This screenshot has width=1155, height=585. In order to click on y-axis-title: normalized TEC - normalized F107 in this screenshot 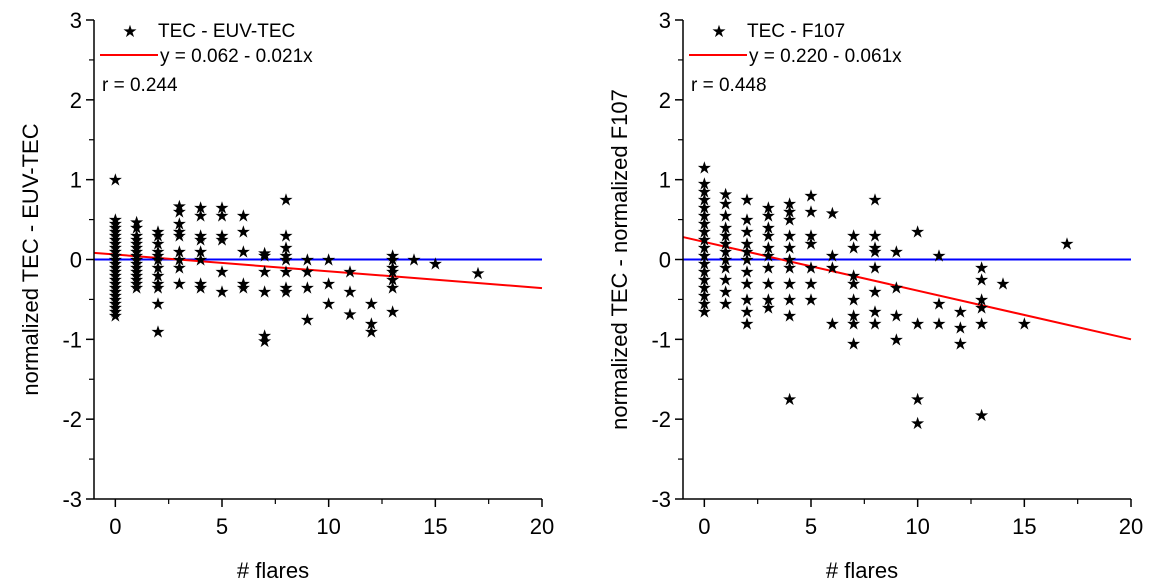, I will do `click(619, 259)`.